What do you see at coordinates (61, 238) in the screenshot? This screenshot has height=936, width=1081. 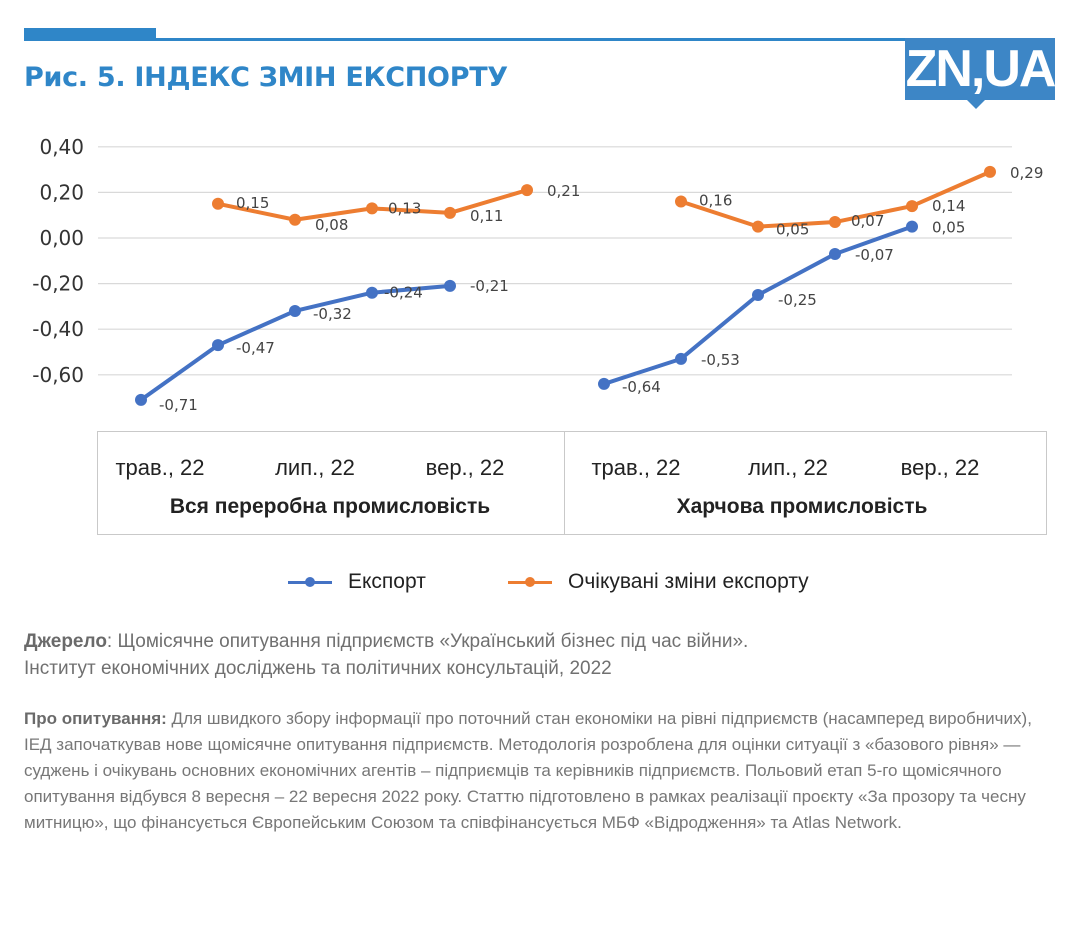 I see `y-tick-label: 0,00` at bounding box center [61, 238].